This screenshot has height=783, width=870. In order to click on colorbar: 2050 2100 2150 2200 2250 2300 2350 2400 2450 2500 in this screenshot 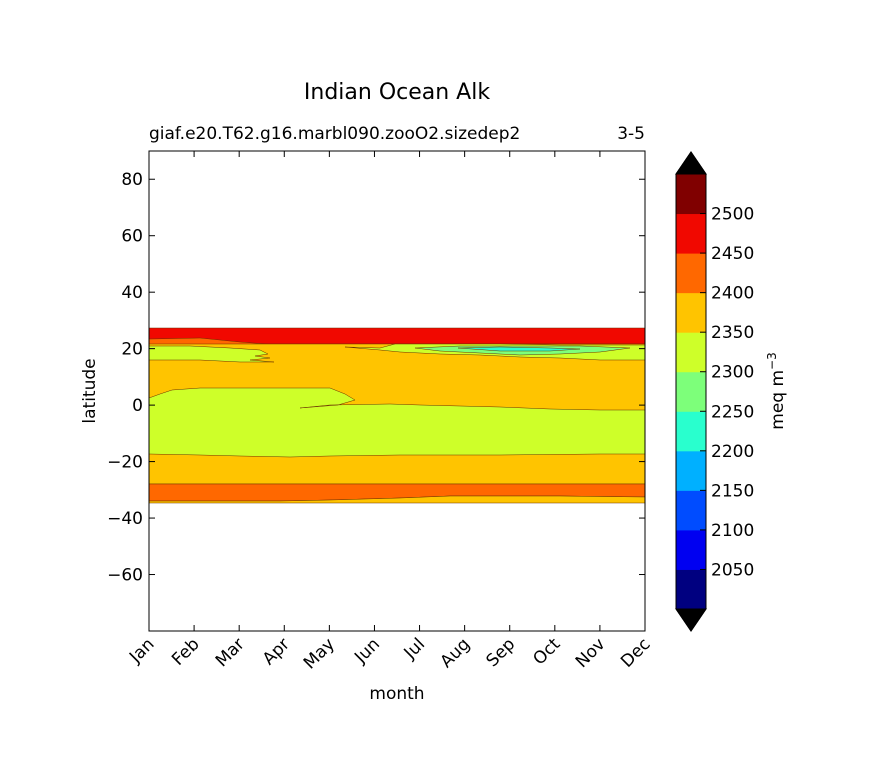, I will do `click(714, 391)`.